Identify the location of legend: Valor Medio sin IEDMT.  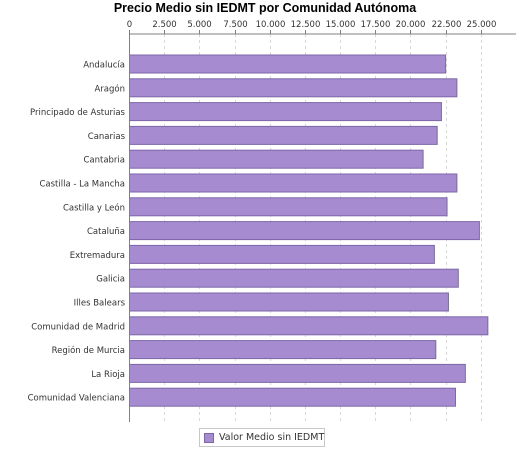
(262, 437).